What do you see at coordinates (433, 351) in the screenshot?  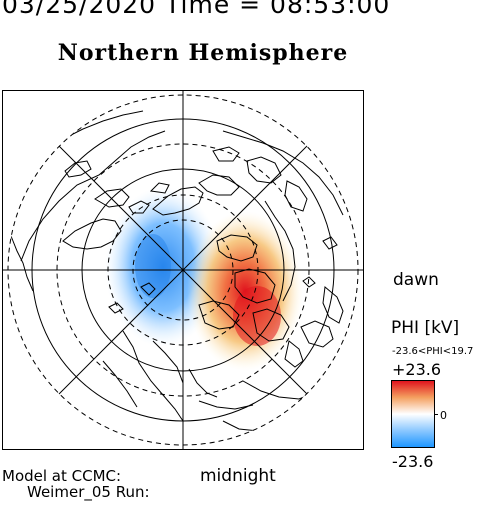 I see `colorbar-range-text: -23.6<PHI<19.7` at bounding box center [433, 351].